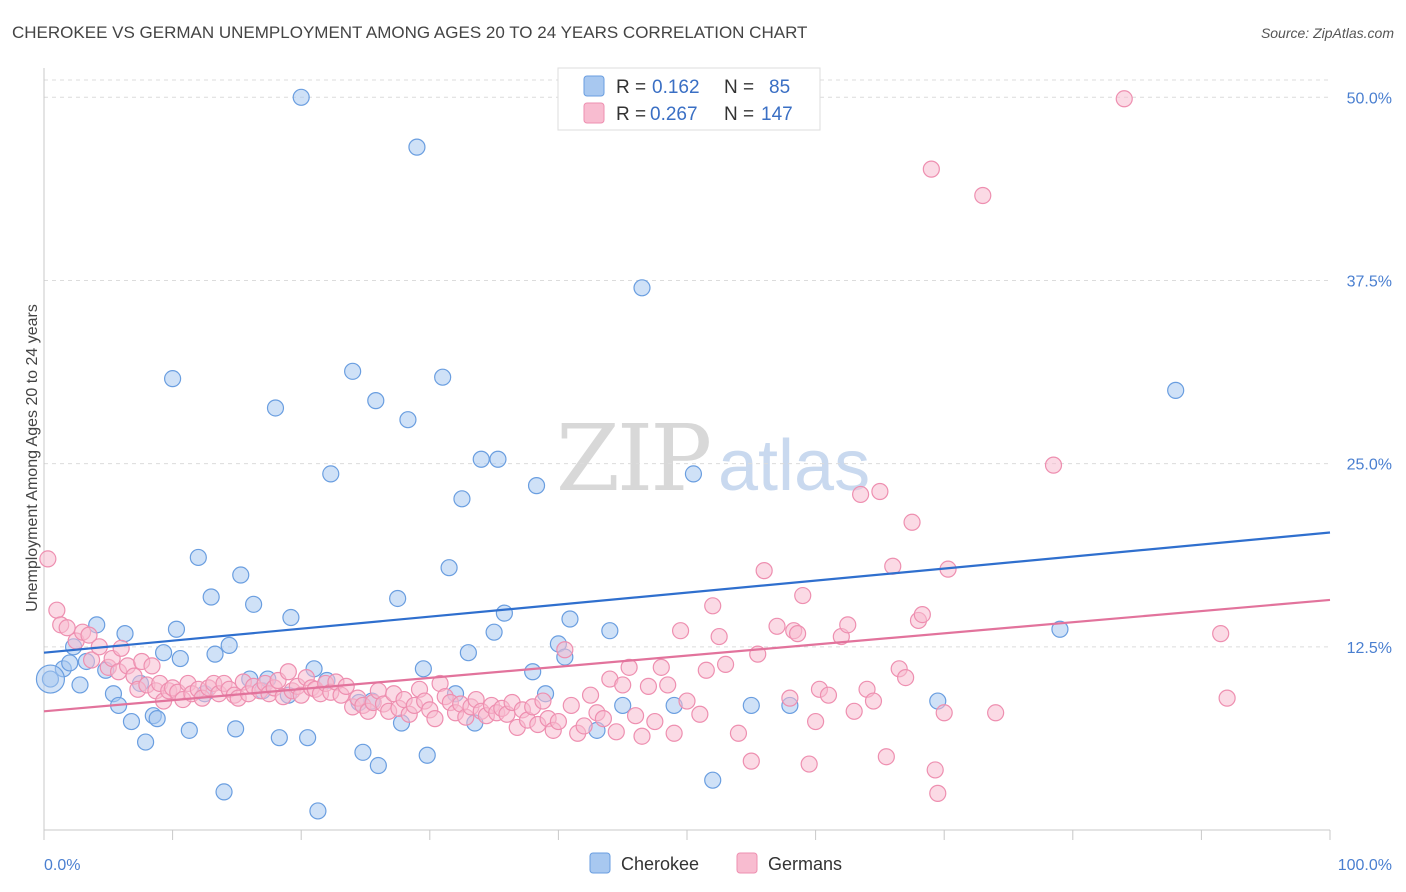 The height and width of the screenshot is (892, 1406). Describe the element at coordinates (594, 86) in the screenshot. I see `stats-legend-swatch-cherokee` at that location.